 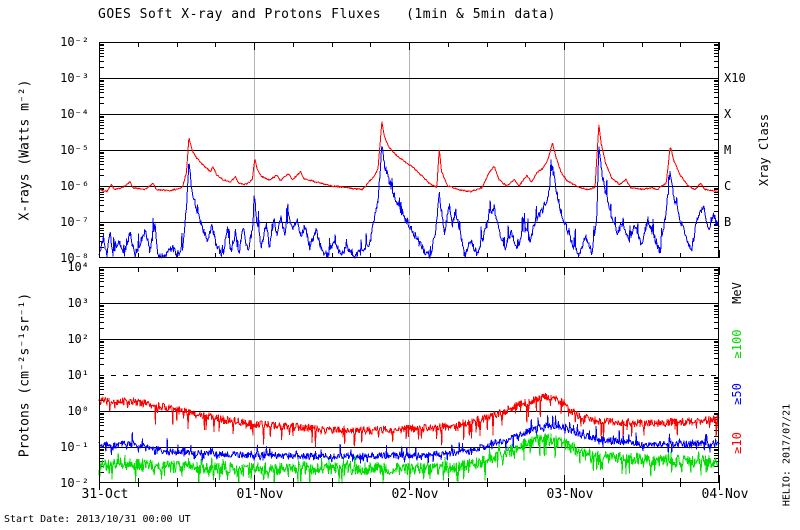 I want to click on xray-class-label-X: X, so click(x=728, y=114).